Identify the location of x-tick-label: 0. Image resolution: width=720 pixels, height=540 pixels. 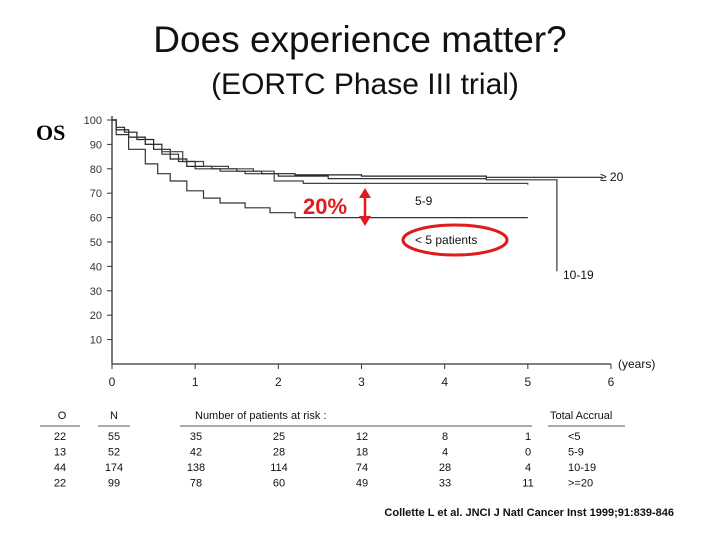
(112, 382).